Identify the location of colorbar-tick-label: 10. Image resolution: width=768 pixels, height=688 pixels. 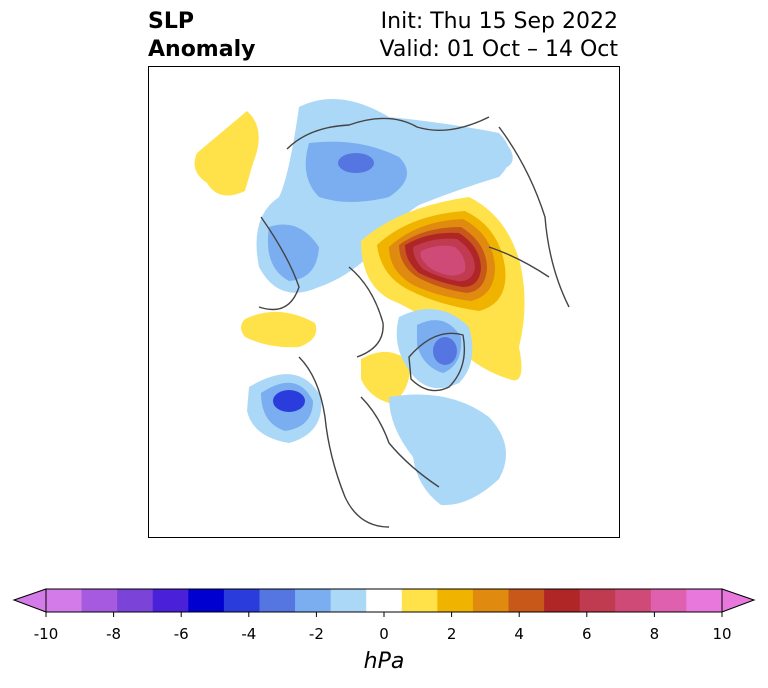
(721, 634).